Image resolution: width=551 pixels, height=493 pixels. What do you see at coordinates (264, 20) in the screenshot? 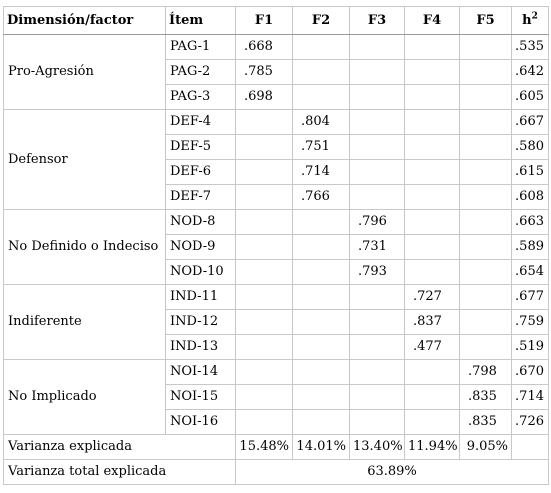
I see `header-f1: F1` at bounding box center [264, 20].